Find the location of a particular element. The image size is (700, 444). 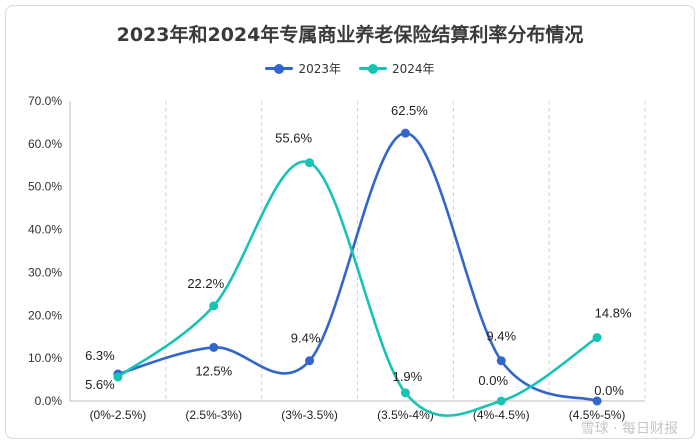

x-tick-label: (3%-3.5%) is located at coordinates (309, 415).